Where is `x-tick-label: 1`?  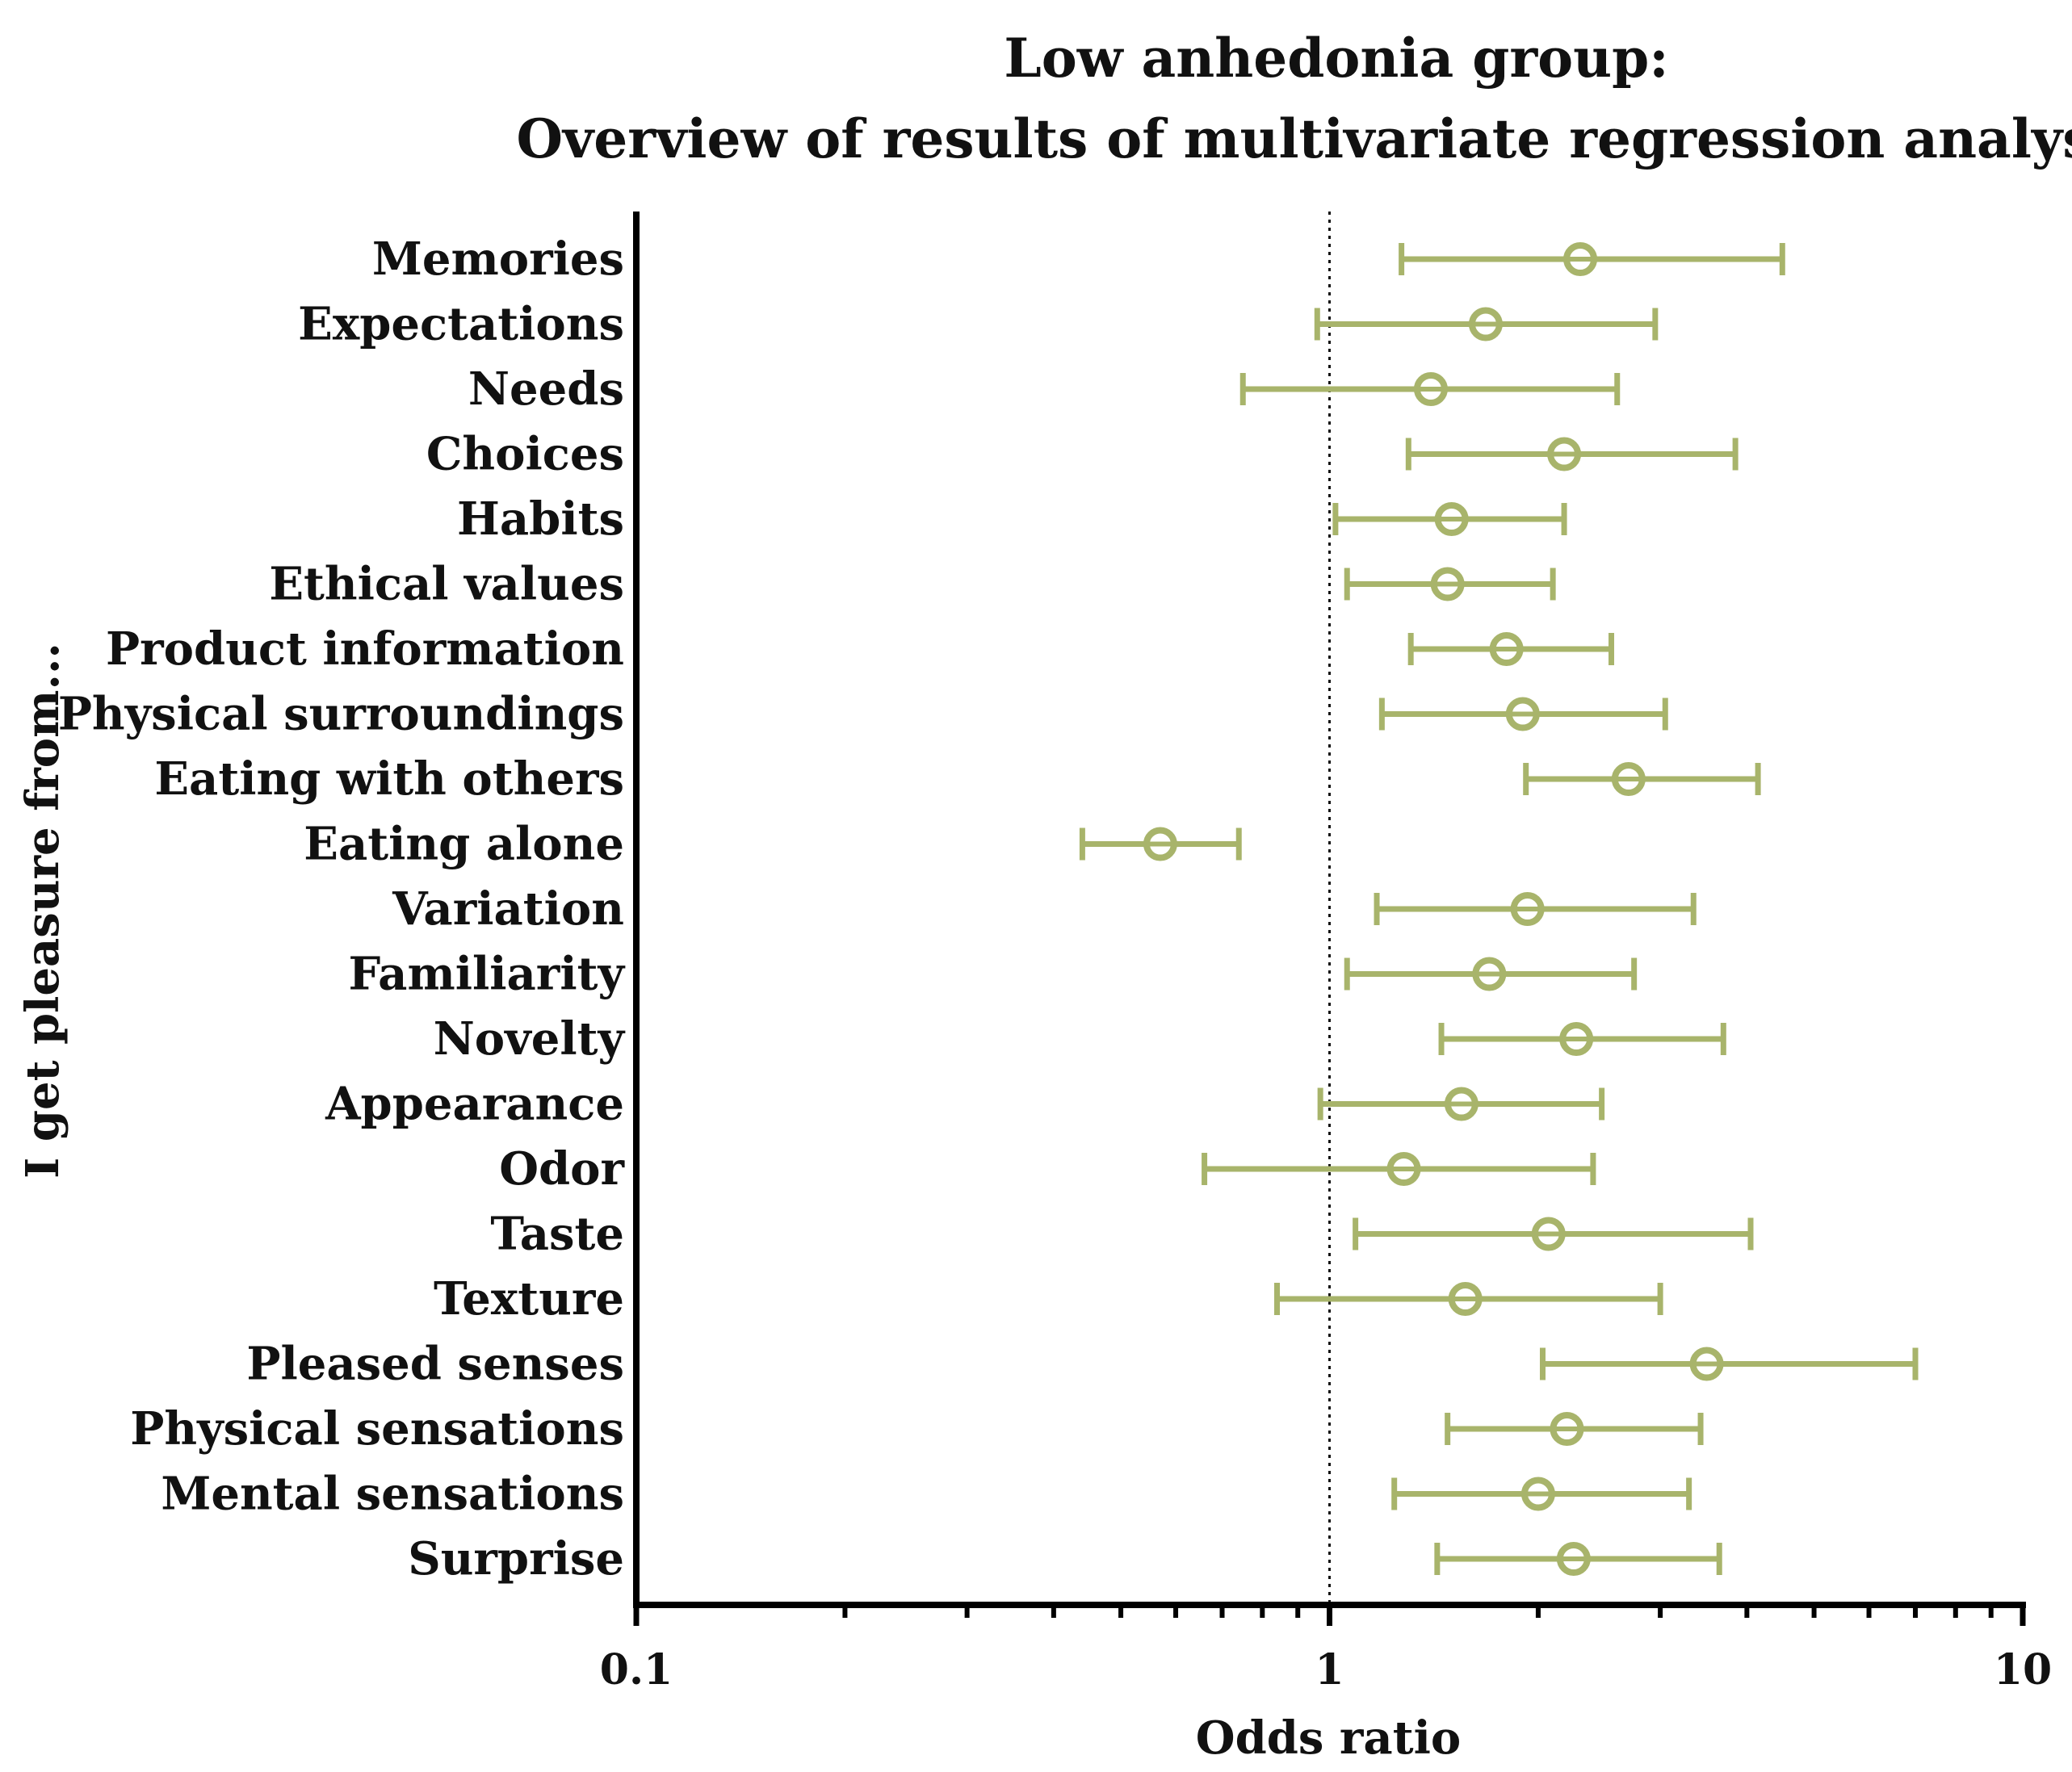 x-tick-label: 1 is located at coordinates (1329, 1670).